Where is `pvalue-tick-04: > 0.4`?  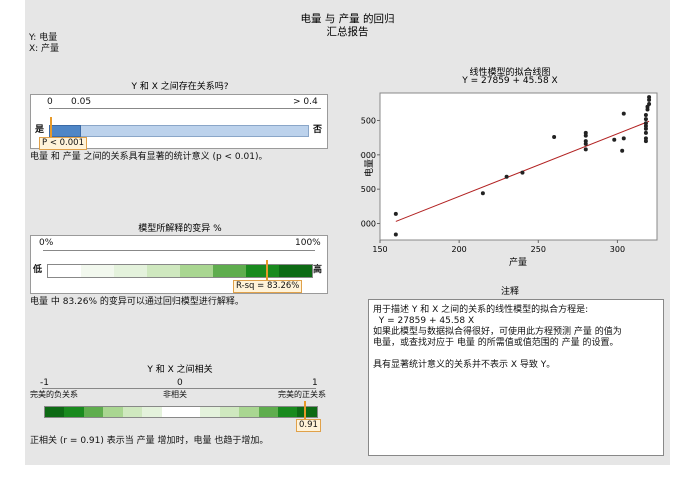 pvalue-tick-04: > 0.4 is located at coordinates (305, 102).